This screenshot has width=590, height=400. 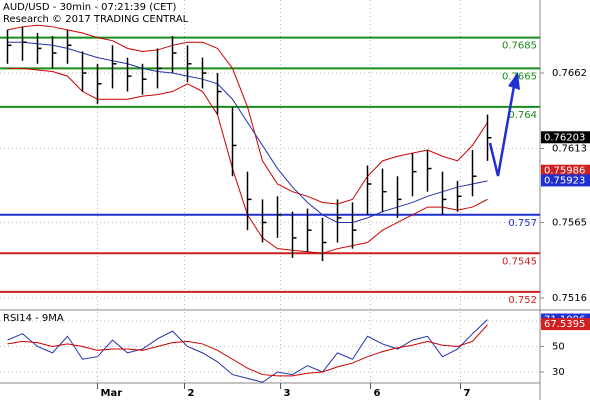 What do you see at coordinates (377, 393) in the screenshot?
I see `x-tick-label: 6` at bounding box center [377, 393].